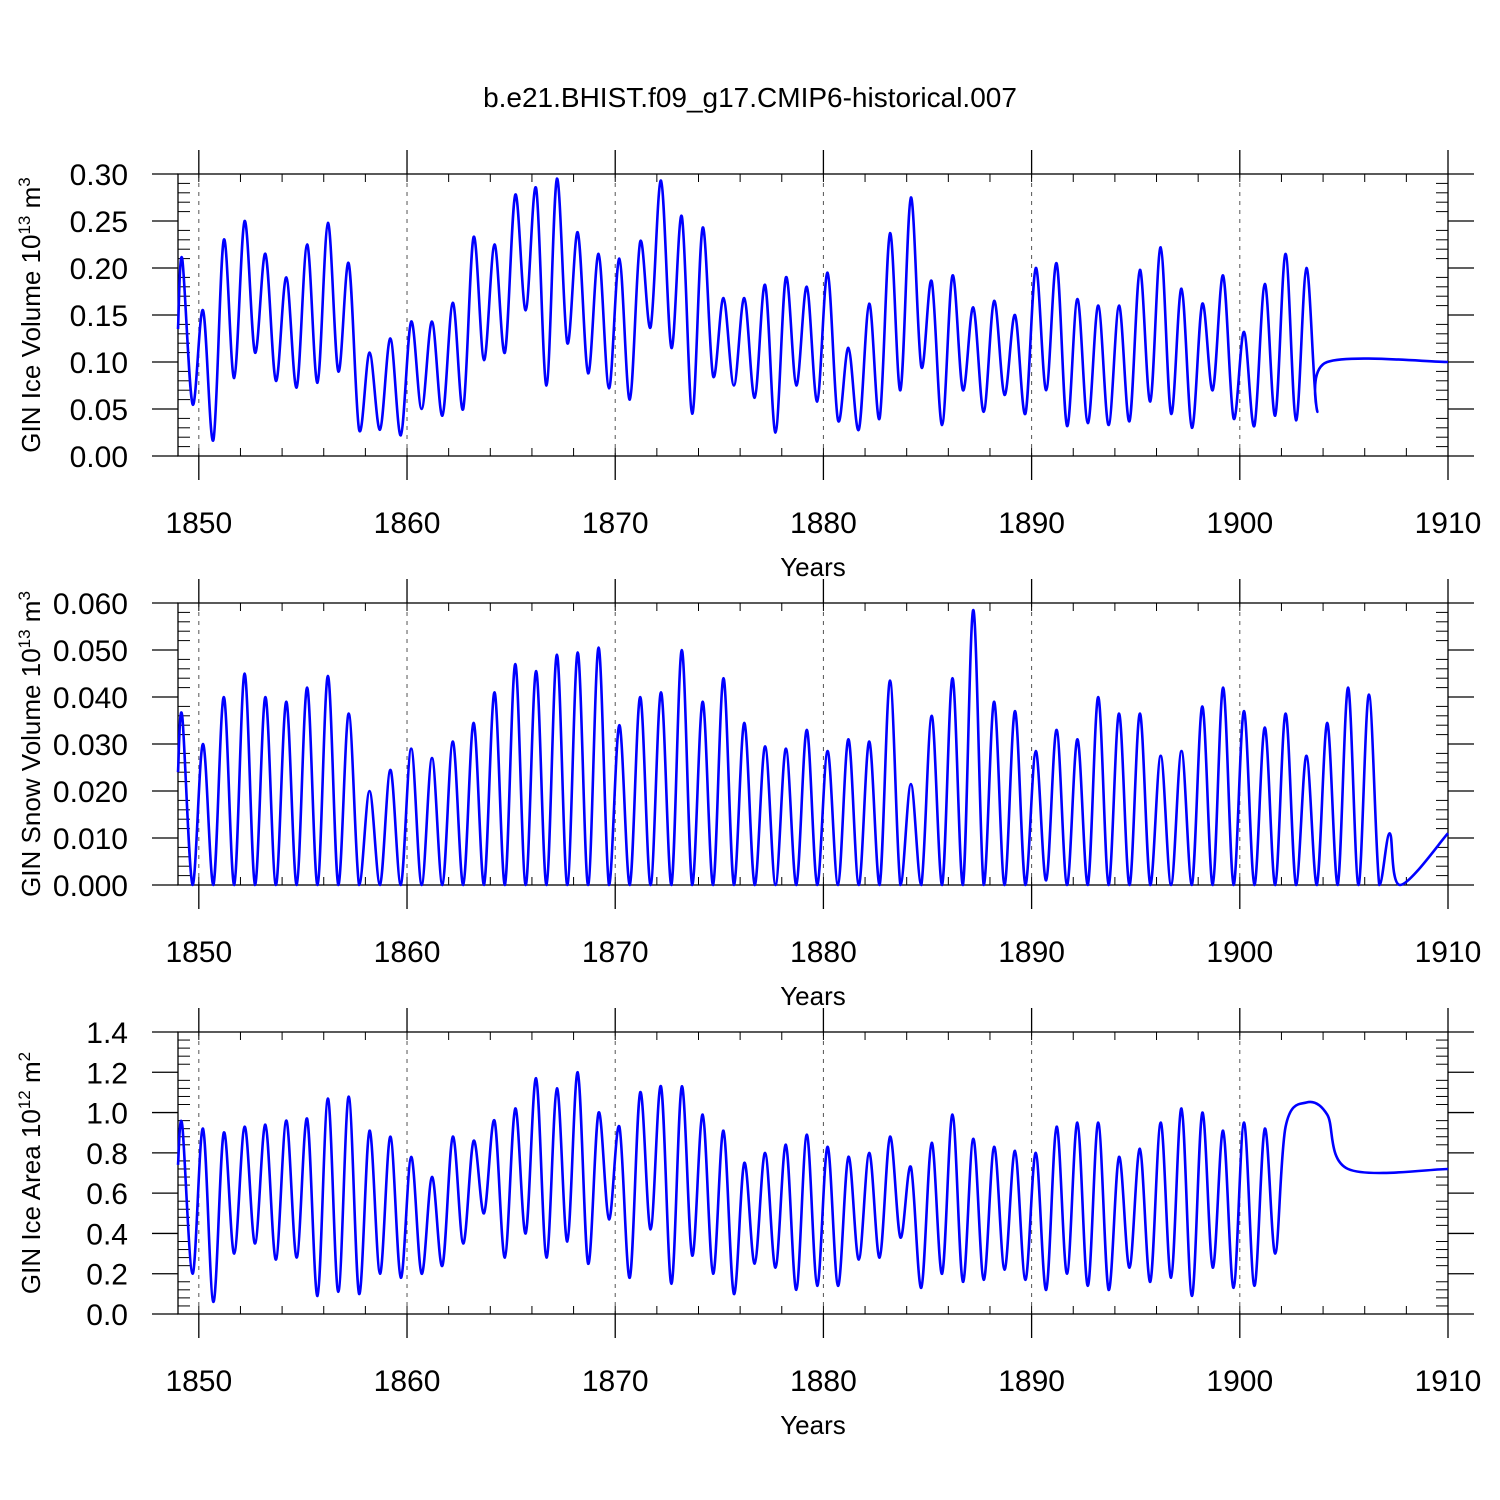 The height and width of the screenshot is (1500, 1500). Describe the element at coordinates (99, 363) in the screenshot. I see `y-tick-label: 0.10` at that location.